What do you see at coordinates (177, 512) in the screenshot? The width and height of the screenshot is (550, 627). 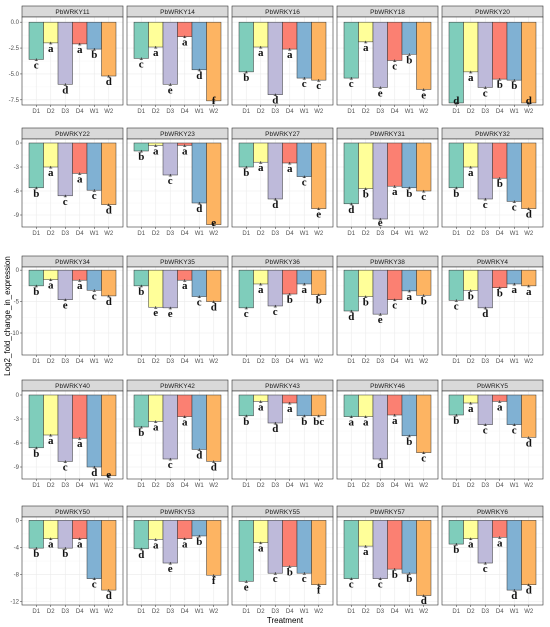 I see `facet-title: PbWRKY53` at bounding box center [177, 512].